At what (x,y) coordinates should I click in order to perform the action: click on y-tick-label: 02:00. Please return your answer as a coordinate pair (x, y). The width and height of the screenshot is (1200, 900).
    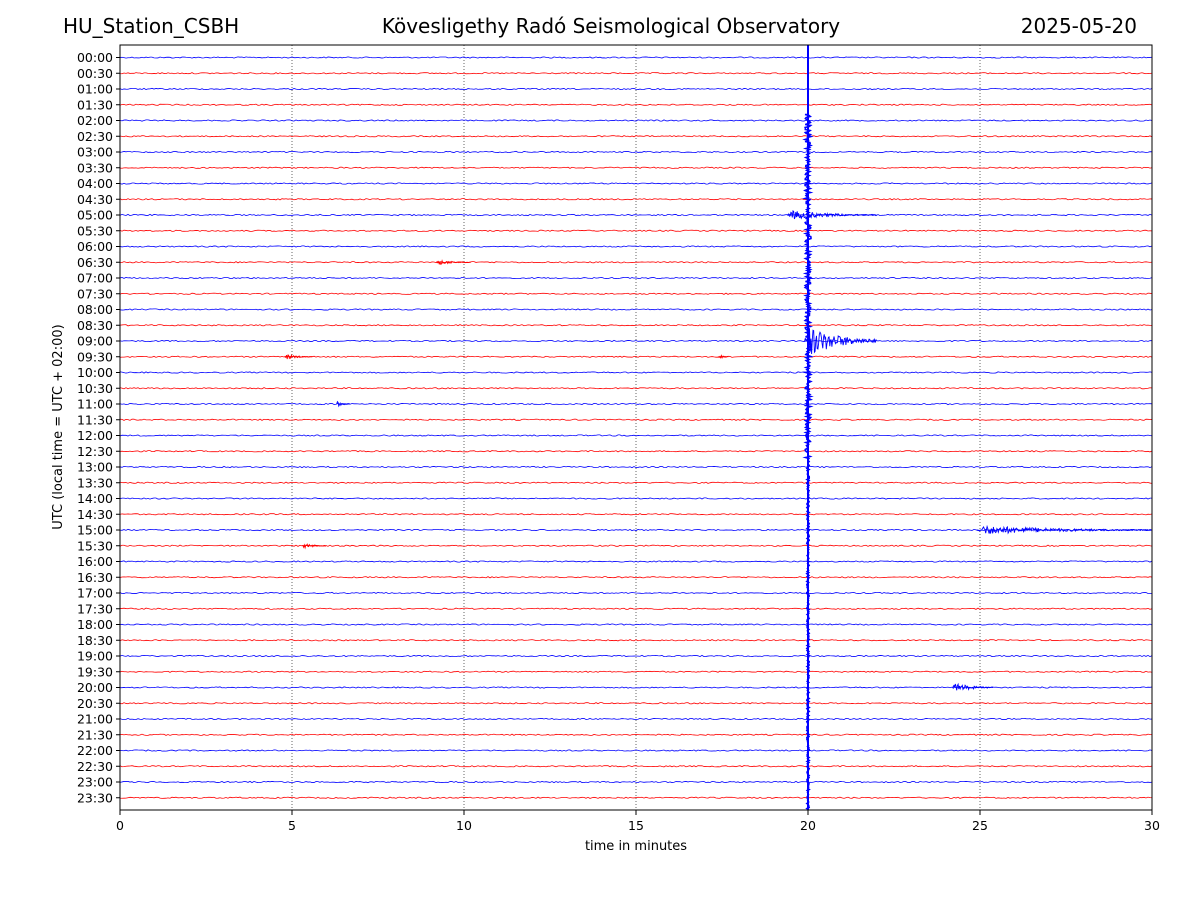
    Looking at the image, I should click on (95, 120).